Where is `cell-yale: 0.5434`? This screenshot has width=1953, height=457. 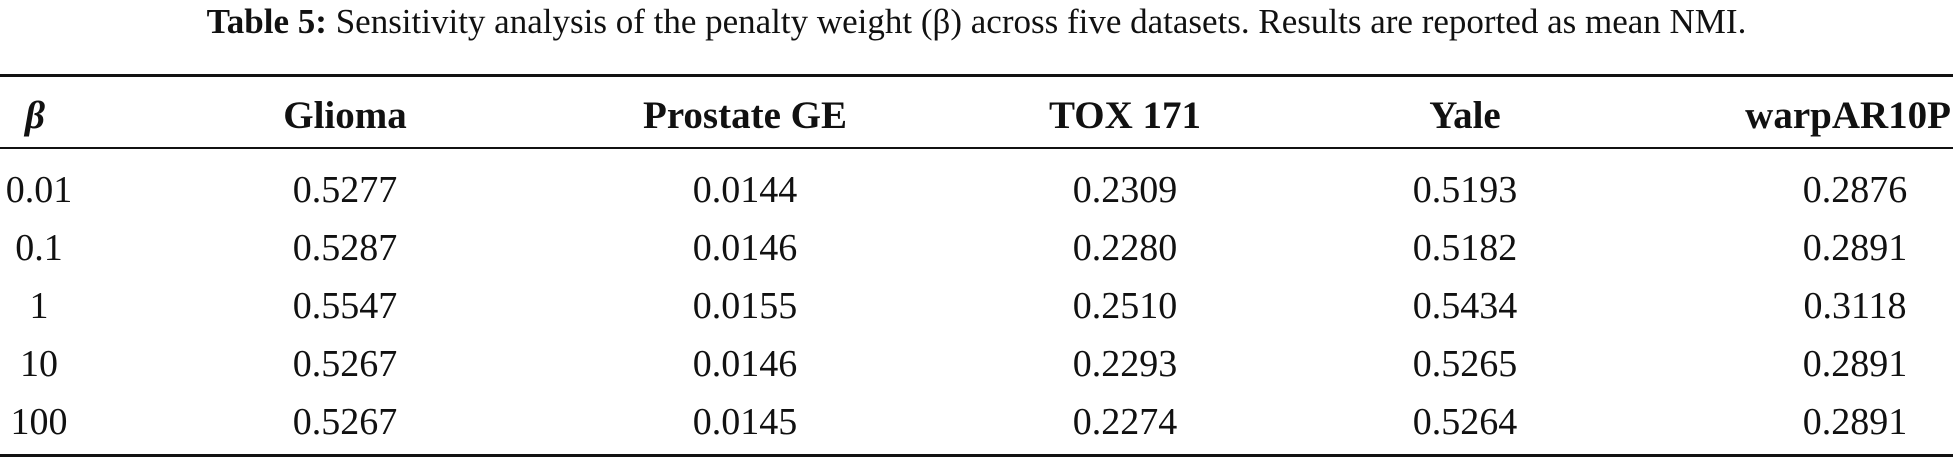 cell-yale: 0.5434 is located at coordinates (1465, 306).